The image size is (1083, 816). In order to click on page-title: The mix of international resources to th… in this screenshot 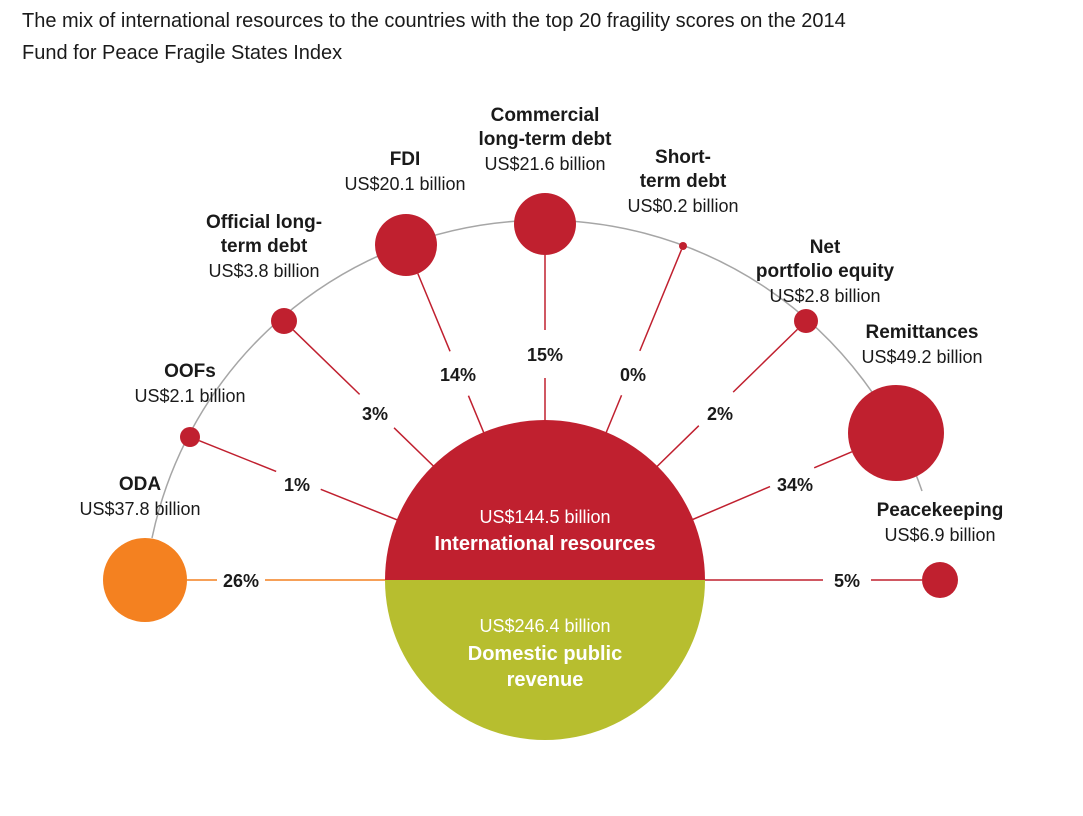, I will do `click(542, 37)`.